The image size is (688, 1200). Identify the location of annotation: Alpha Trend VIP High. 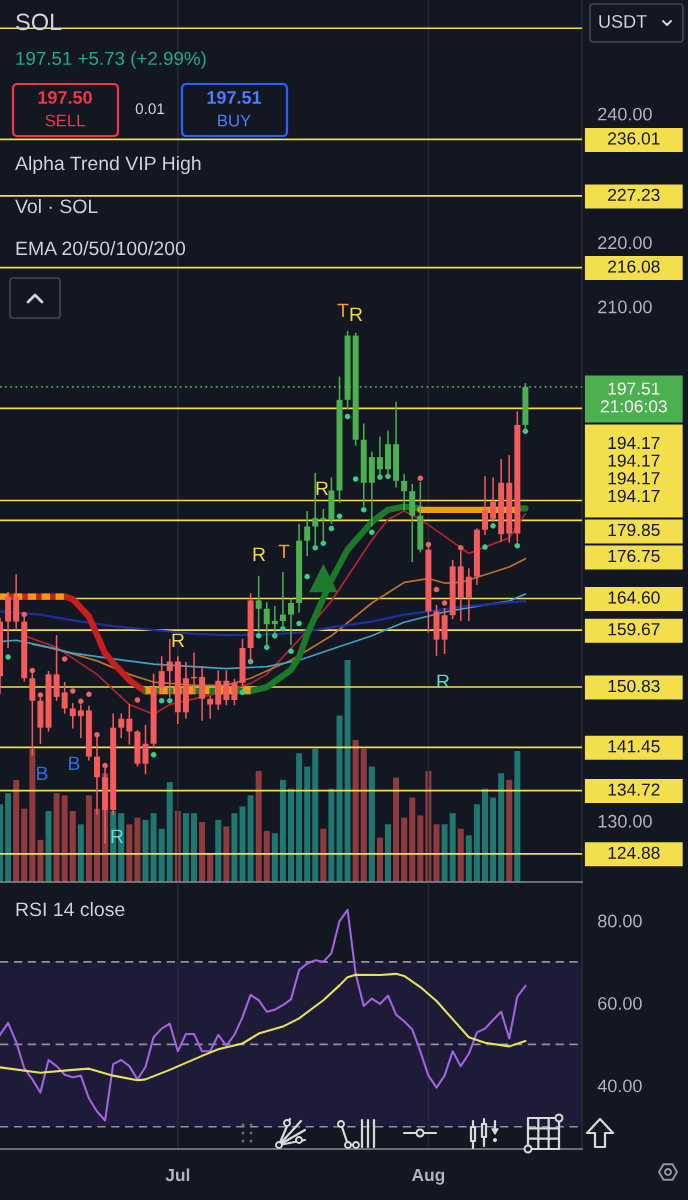
(108, 165).